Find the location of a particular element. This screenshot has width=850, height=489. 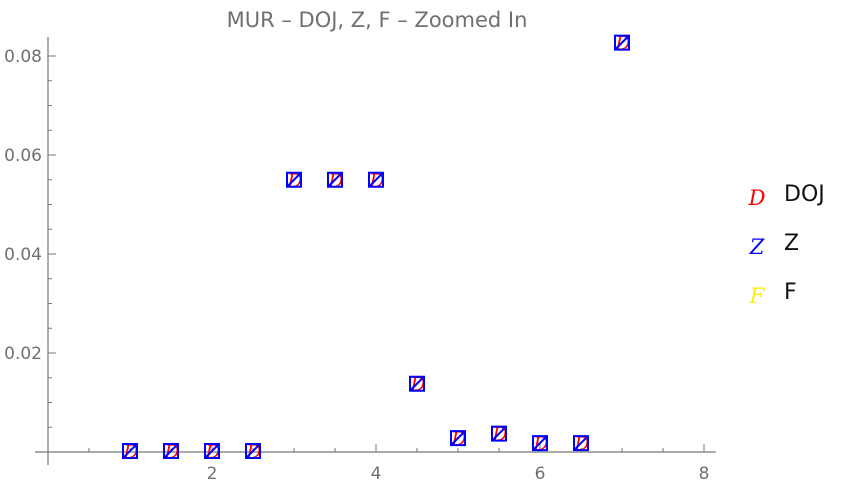

legend-marker-doj: D is located at coordinates (757, 198).